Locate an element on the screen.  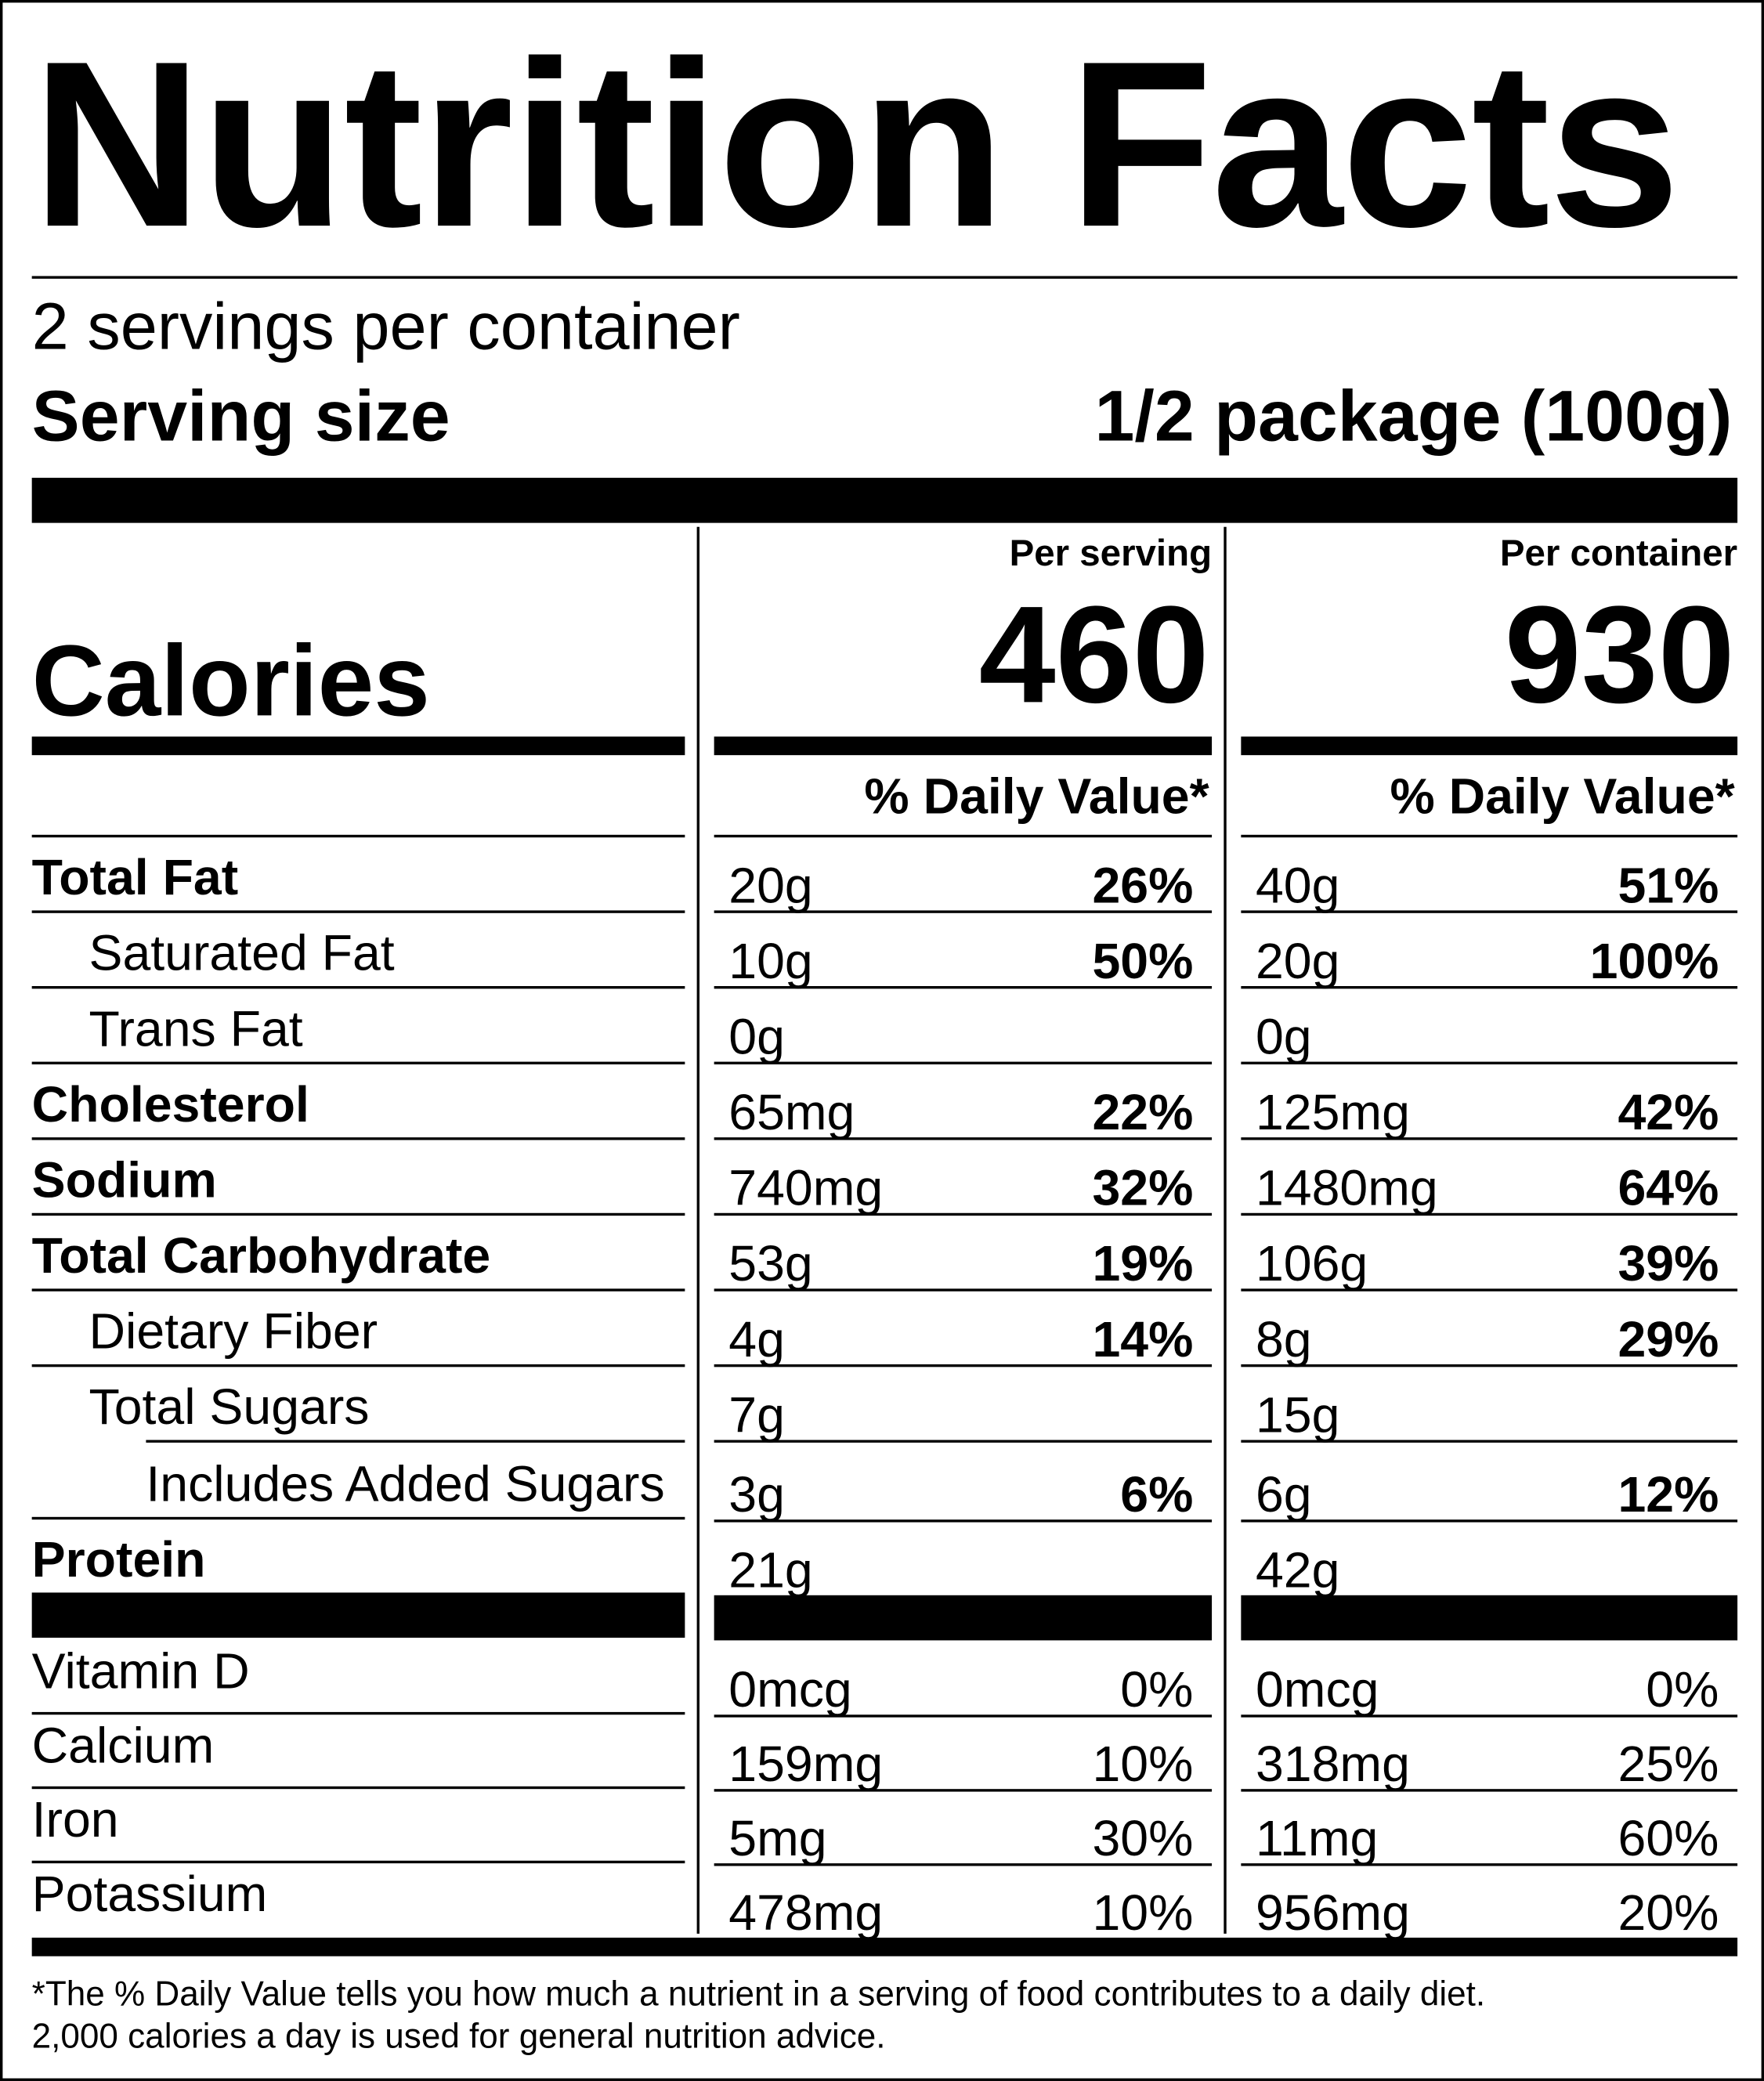
nutrient-row: Sodium is located at coordinates (358, 1175).